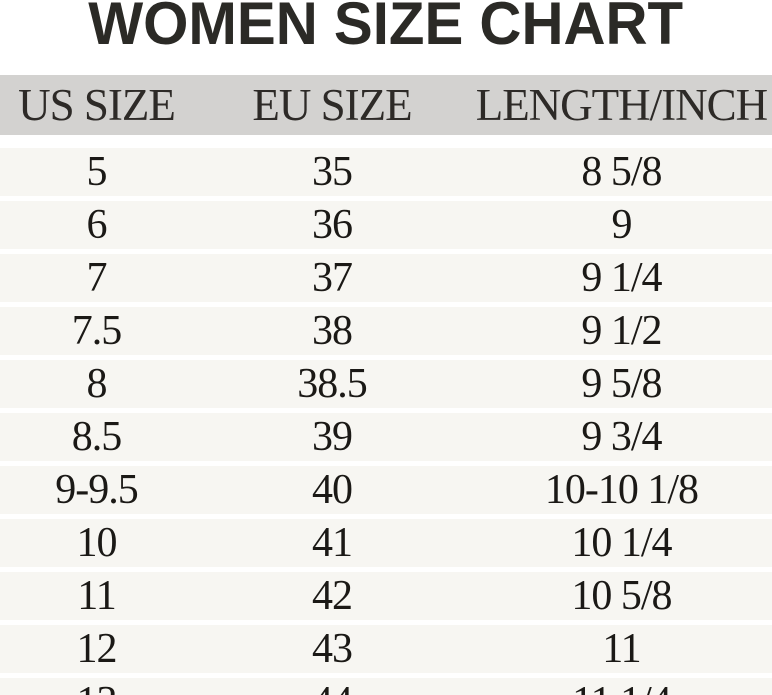 Image resolution: width=772 pixels, height=695 pixels. What do you see at coordinates (621, 331) in the screenshot?
I see `cell-length-inch: 9 1/2` at bounding box center [621, 331].